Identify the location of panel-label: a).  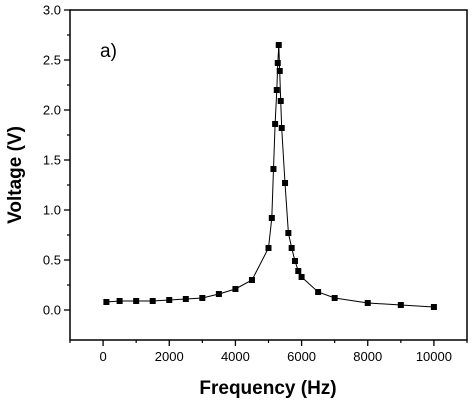
(108, 51).